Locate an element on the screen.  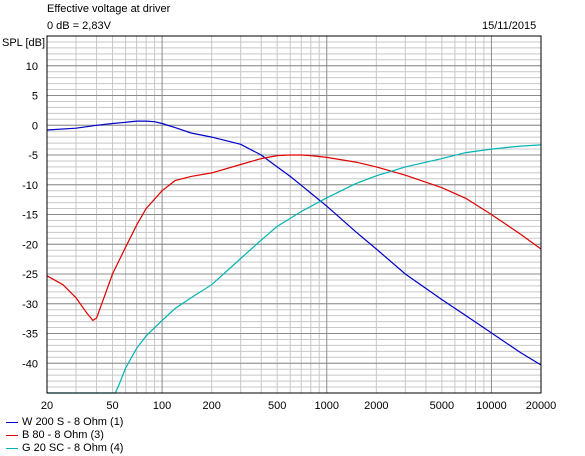
chart-title: Effective voltage at driver is located at coordinates (109, 9).